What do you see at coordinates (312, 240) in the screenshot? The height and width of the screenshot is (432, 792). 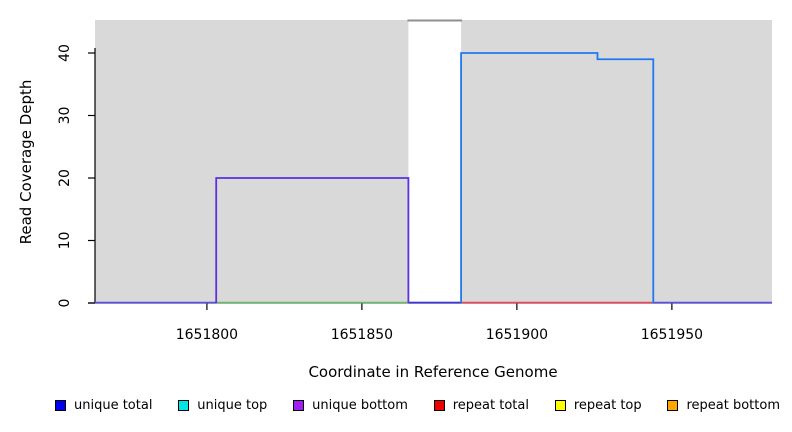 I see `unique-bottom-coverage-block` at bounding box center [312, 240].